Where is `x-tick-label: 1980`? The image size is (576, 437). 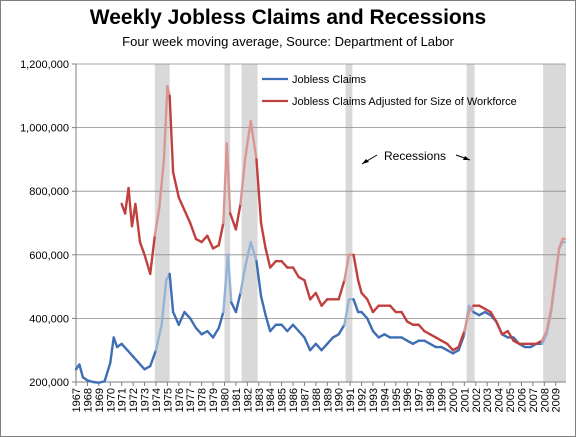
x-tick-label: 1980 is located at coordinates (225, 400).